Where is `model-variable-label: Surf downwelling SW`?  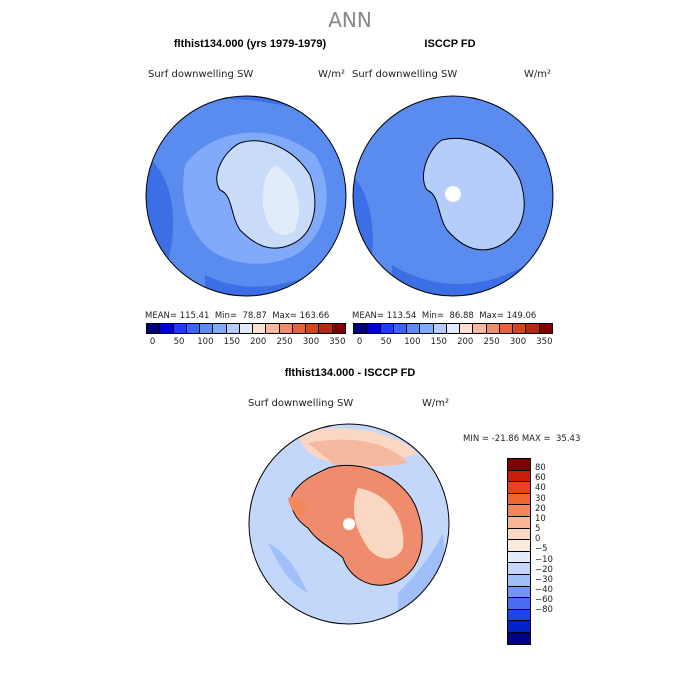
model-variable-label: Surf downwelling SW is located at coordinates (201, 74).